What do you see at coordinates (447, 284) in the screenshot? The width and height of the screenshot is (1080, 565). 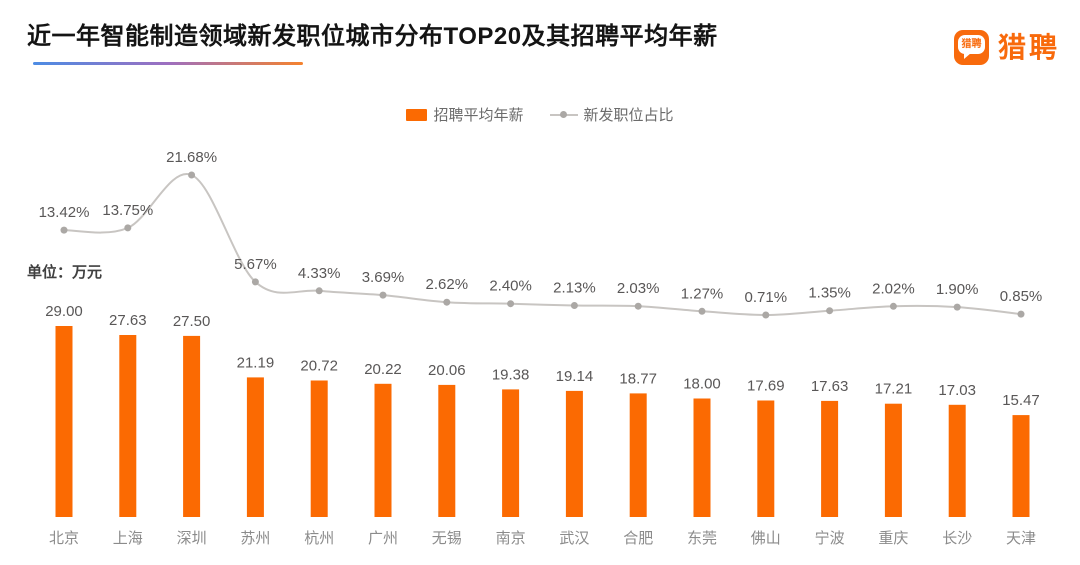 I see `trend-point-label: 2.62%` at bounding box center [447, 284].